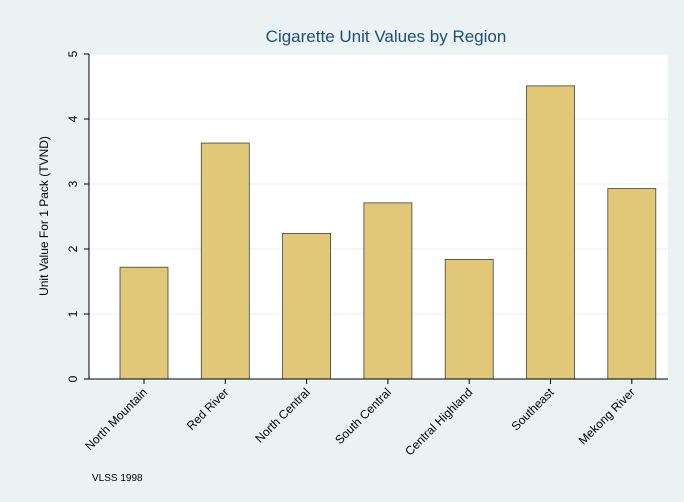 Image resolution: width=684 pixels, height=502 pixels. What do you see at coordinates (208, 409) in the screenshot?
I see `x-tick-label-red-river: Red River` at bounding box center [208, 409].